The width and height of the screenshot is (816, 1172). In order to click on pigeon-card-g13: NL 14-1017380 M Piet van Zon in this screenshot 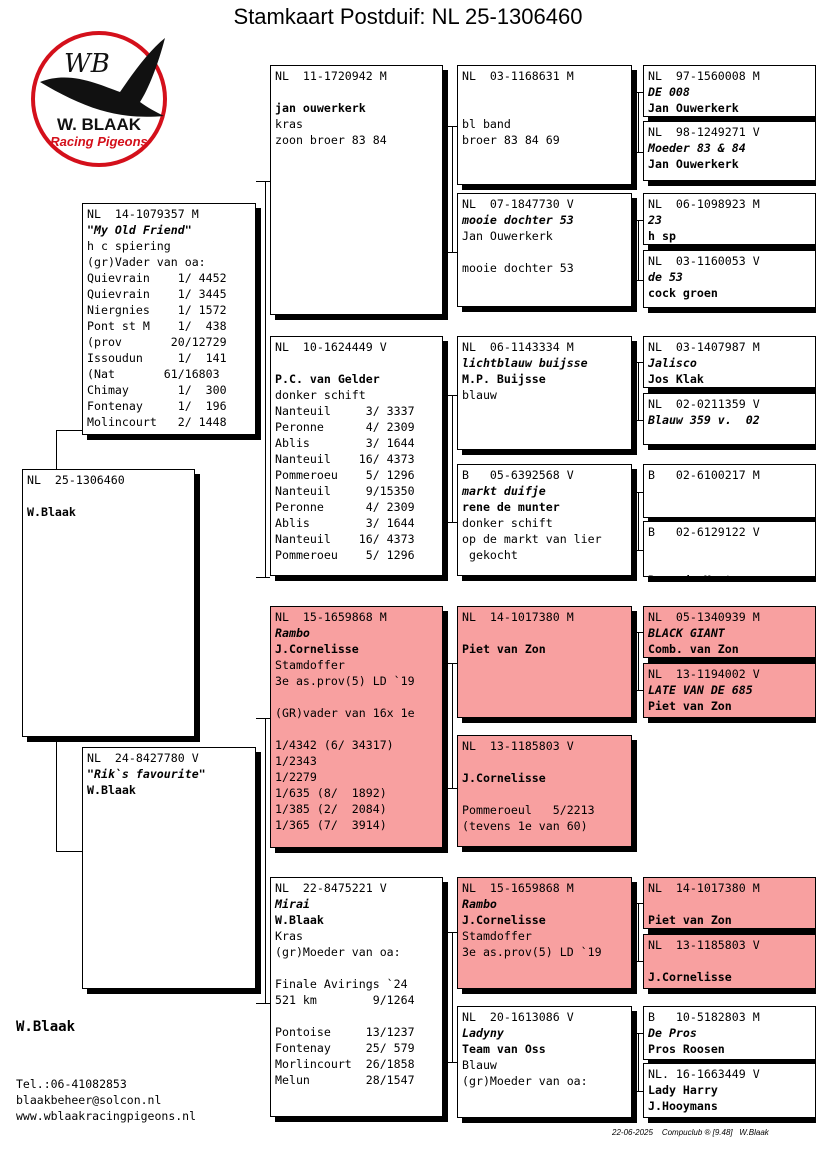, I will do `click(729, 903)`.